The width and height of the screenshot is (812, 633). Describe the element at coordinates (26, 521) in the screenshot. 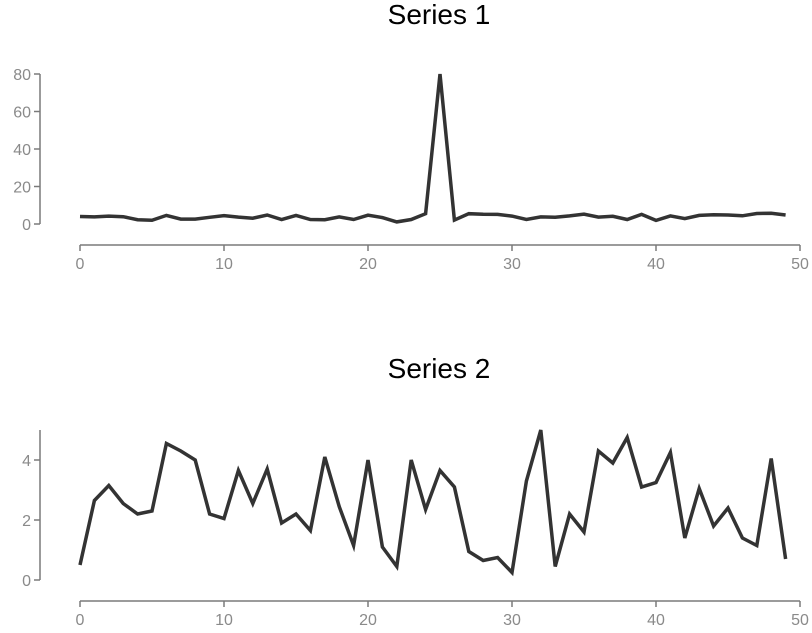

I see `y-tick-label: 2` at that location.